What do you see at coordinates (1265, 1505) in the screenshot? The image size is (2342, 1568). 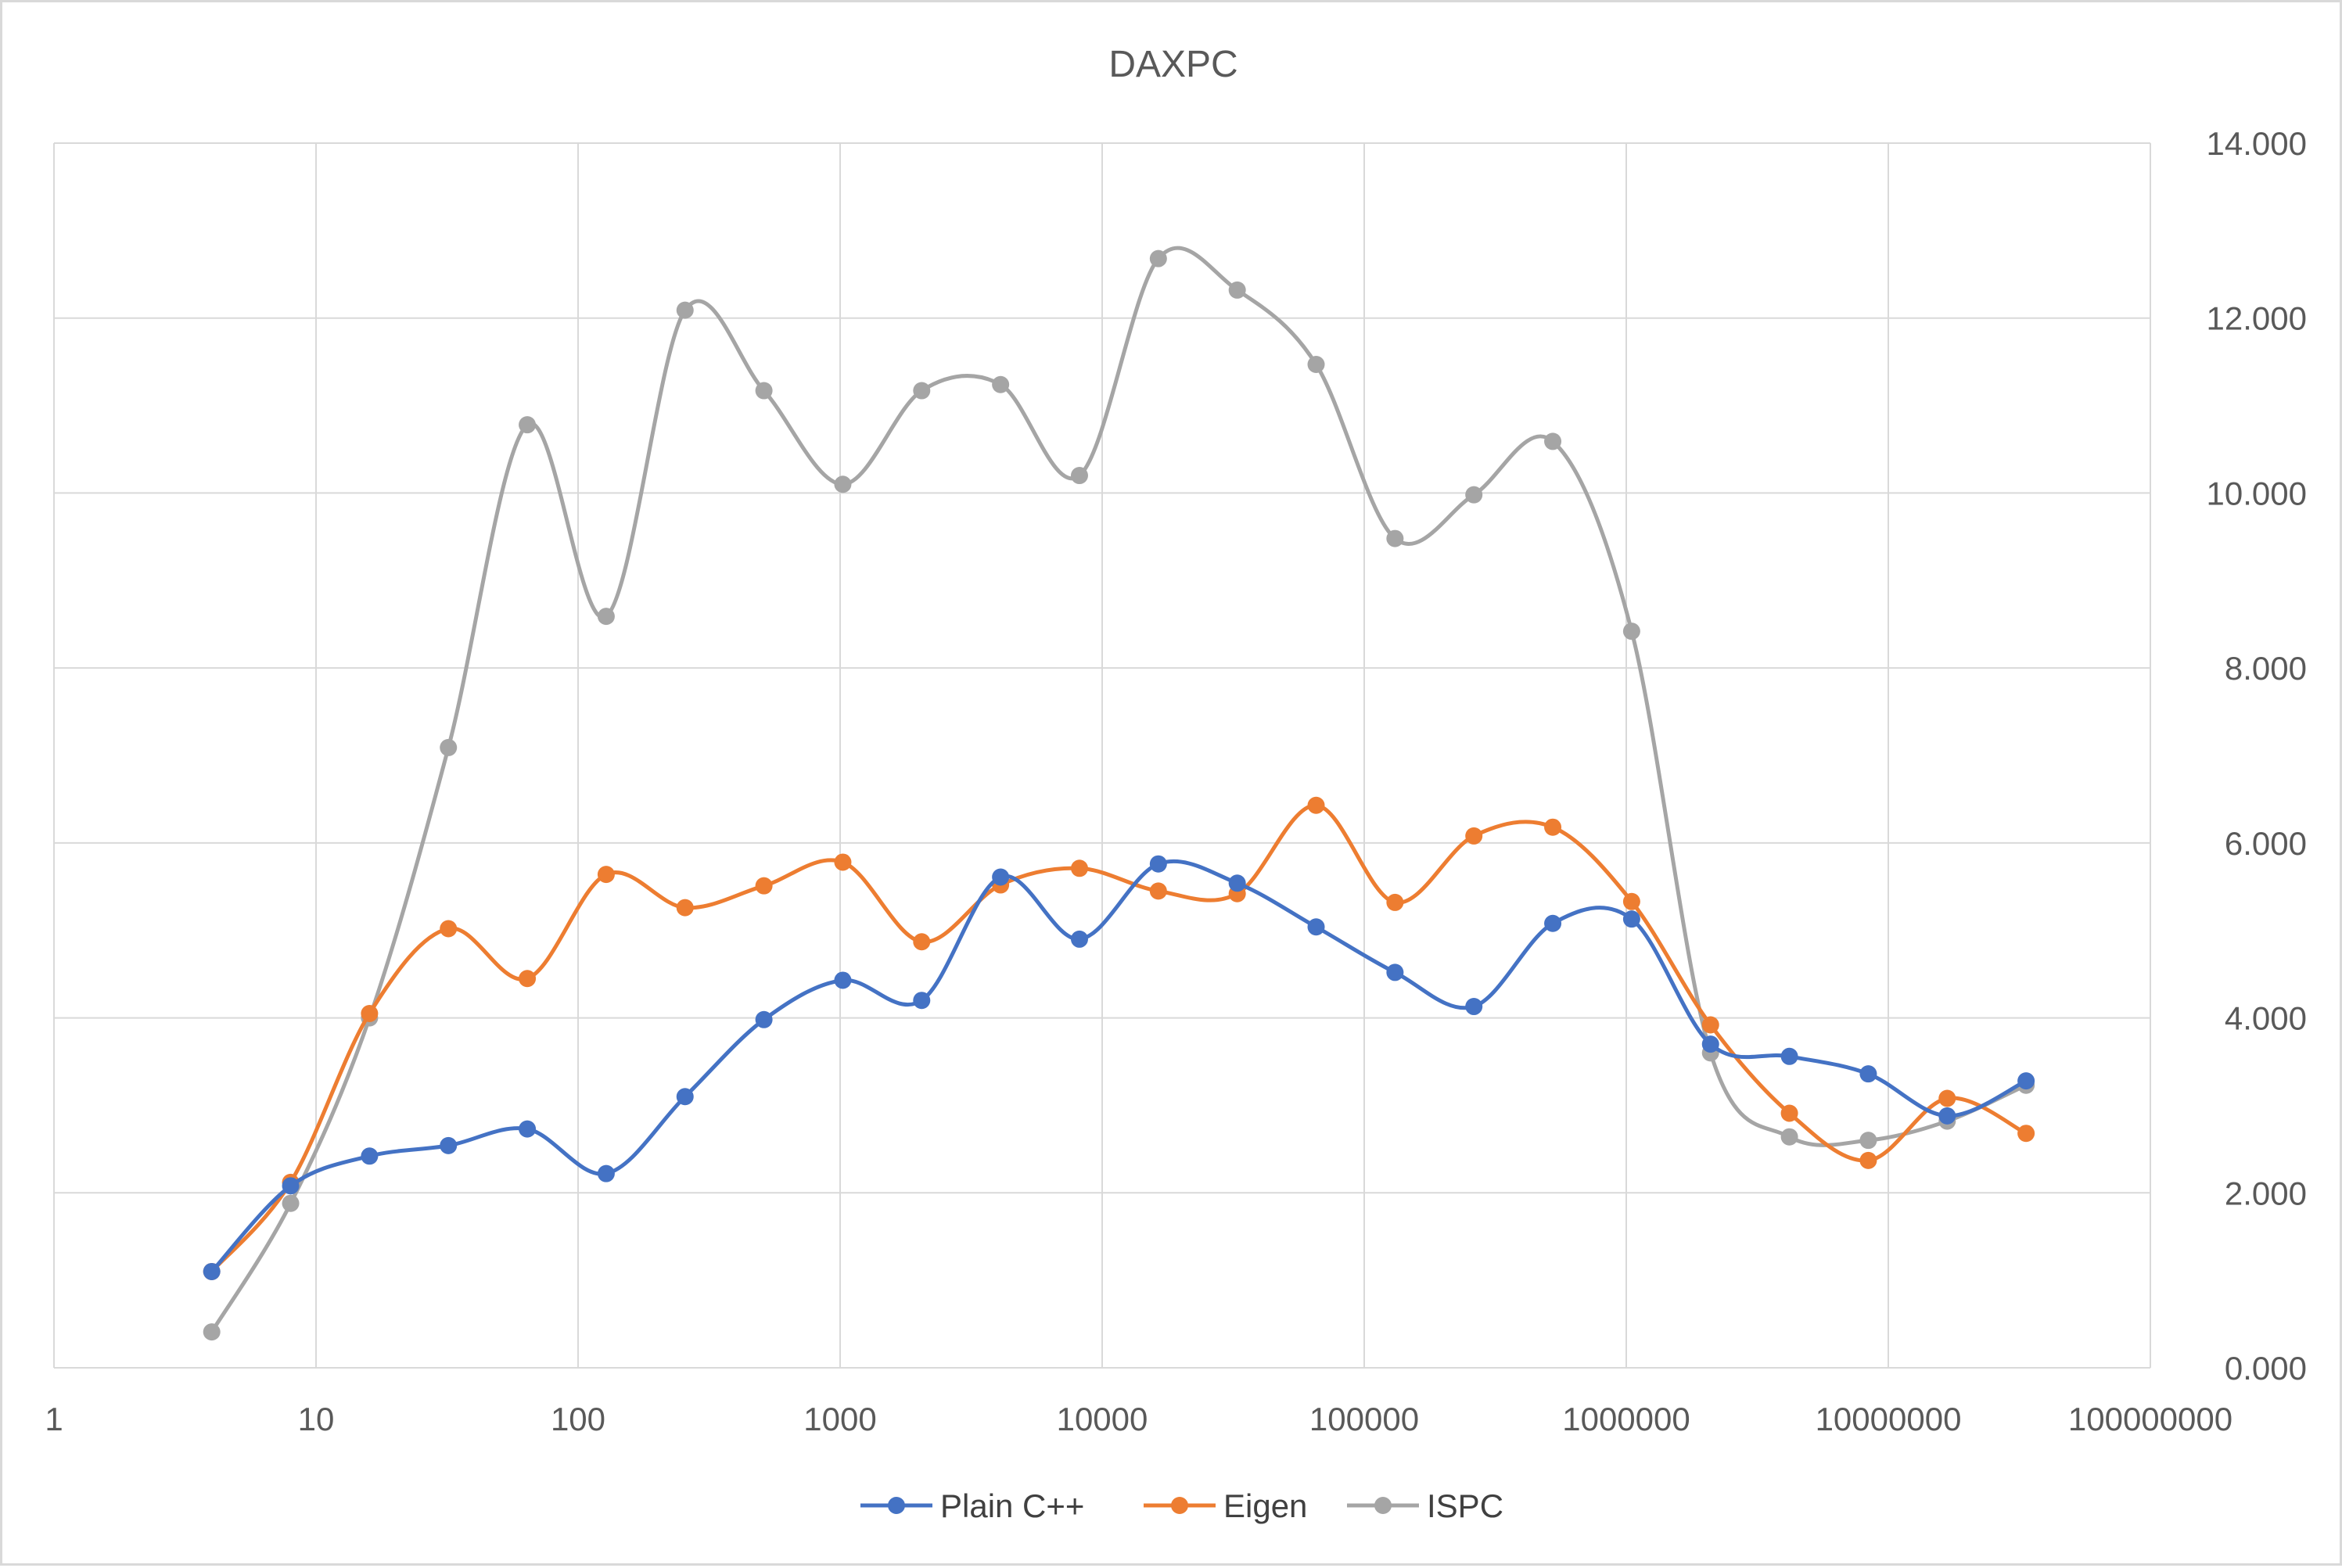 I see `legend-label: Eigen` at bounding box center [1265, 1505].